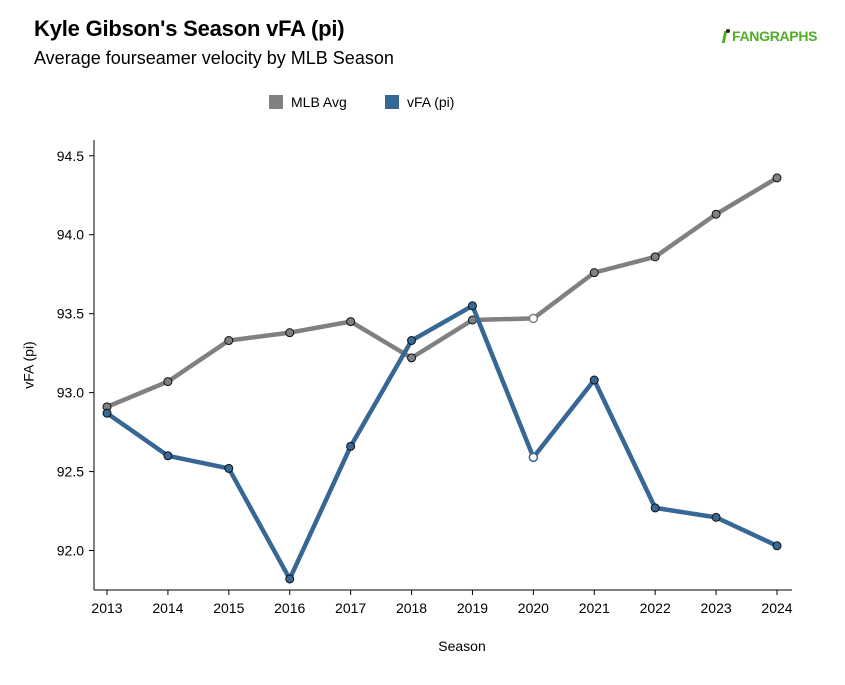  I want to click on y-tick-label: 93.0, so click(70, 393).